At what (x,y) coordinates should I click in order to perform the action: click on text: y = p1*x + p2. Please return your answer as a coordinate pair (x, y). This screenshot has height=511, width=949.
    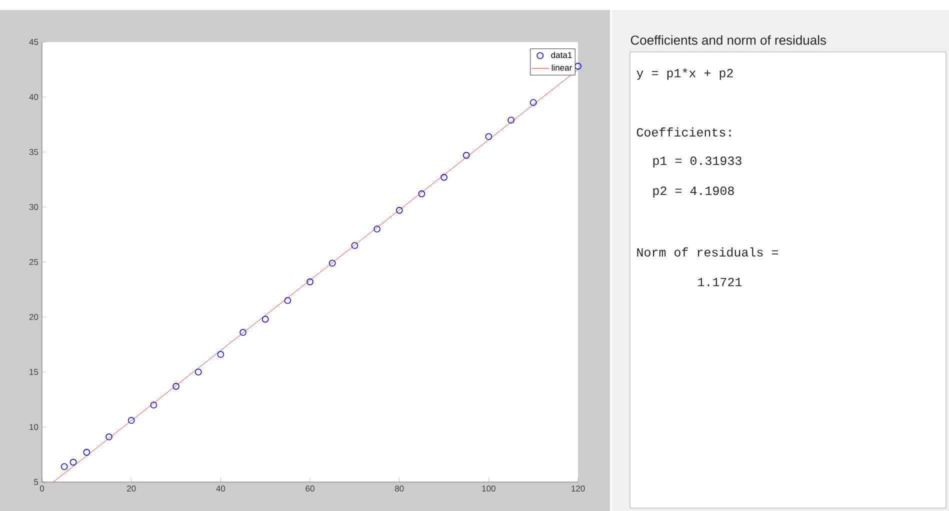
    Looking at the image, I should click on (684, 74).